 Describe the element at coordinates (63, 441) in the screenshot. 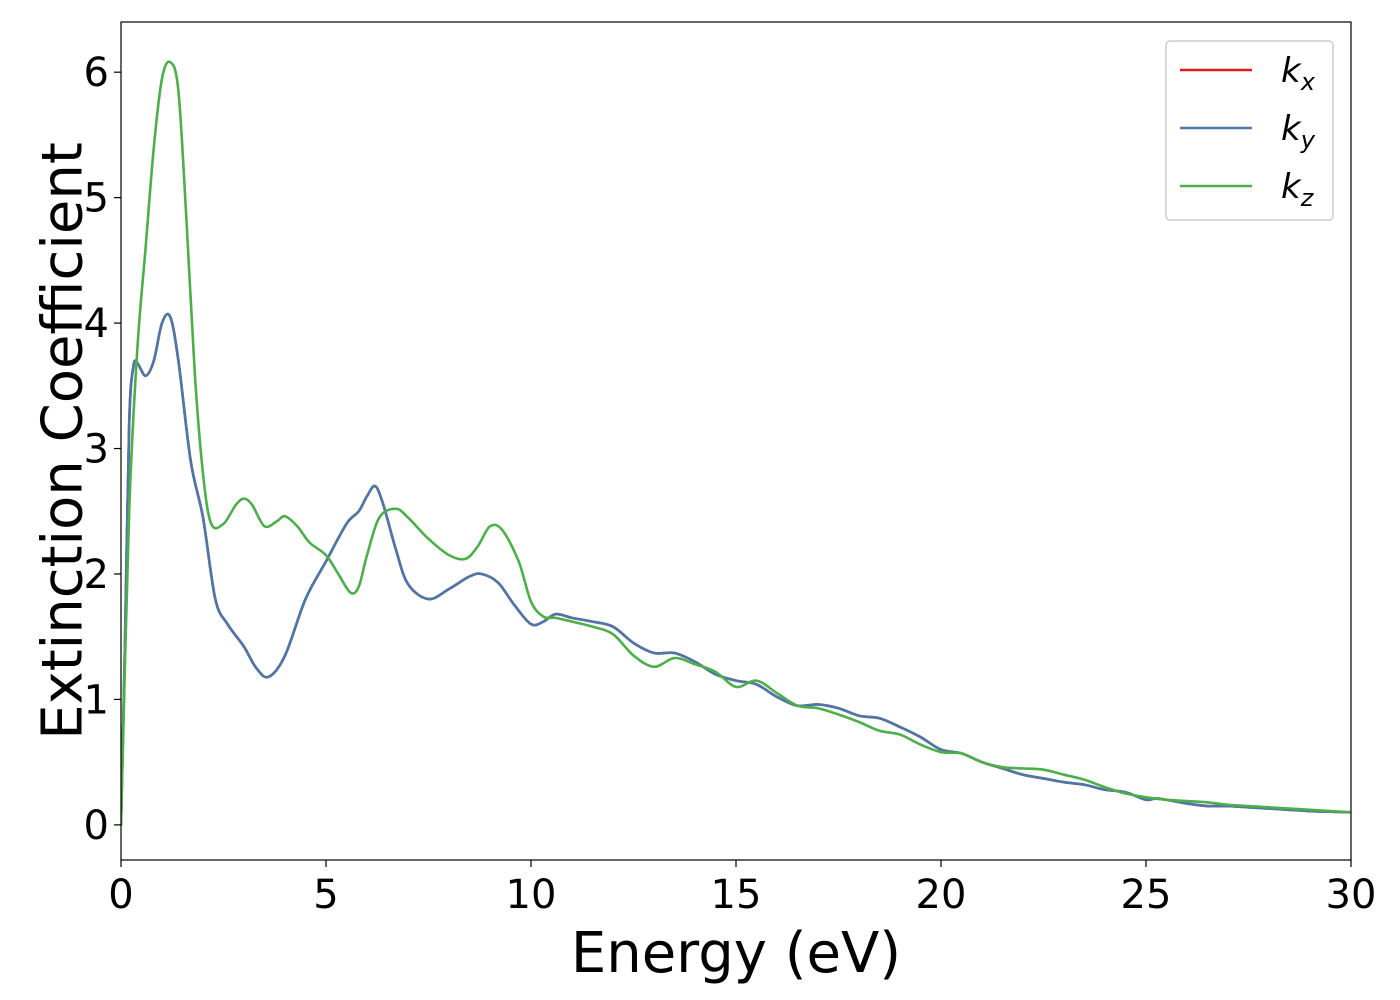

I see `y-axis-title: Extinction Coefficient` at that location.